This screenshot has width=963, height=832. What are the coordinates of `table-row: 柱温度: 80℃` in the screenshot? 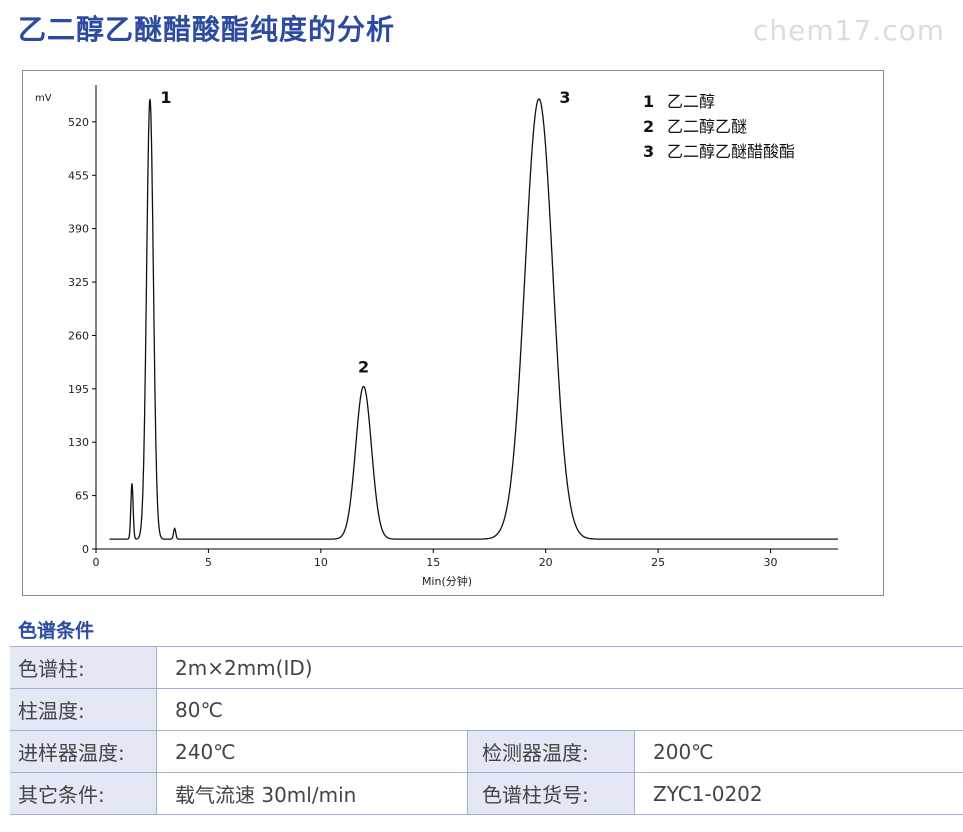 It's located at (486, 709).